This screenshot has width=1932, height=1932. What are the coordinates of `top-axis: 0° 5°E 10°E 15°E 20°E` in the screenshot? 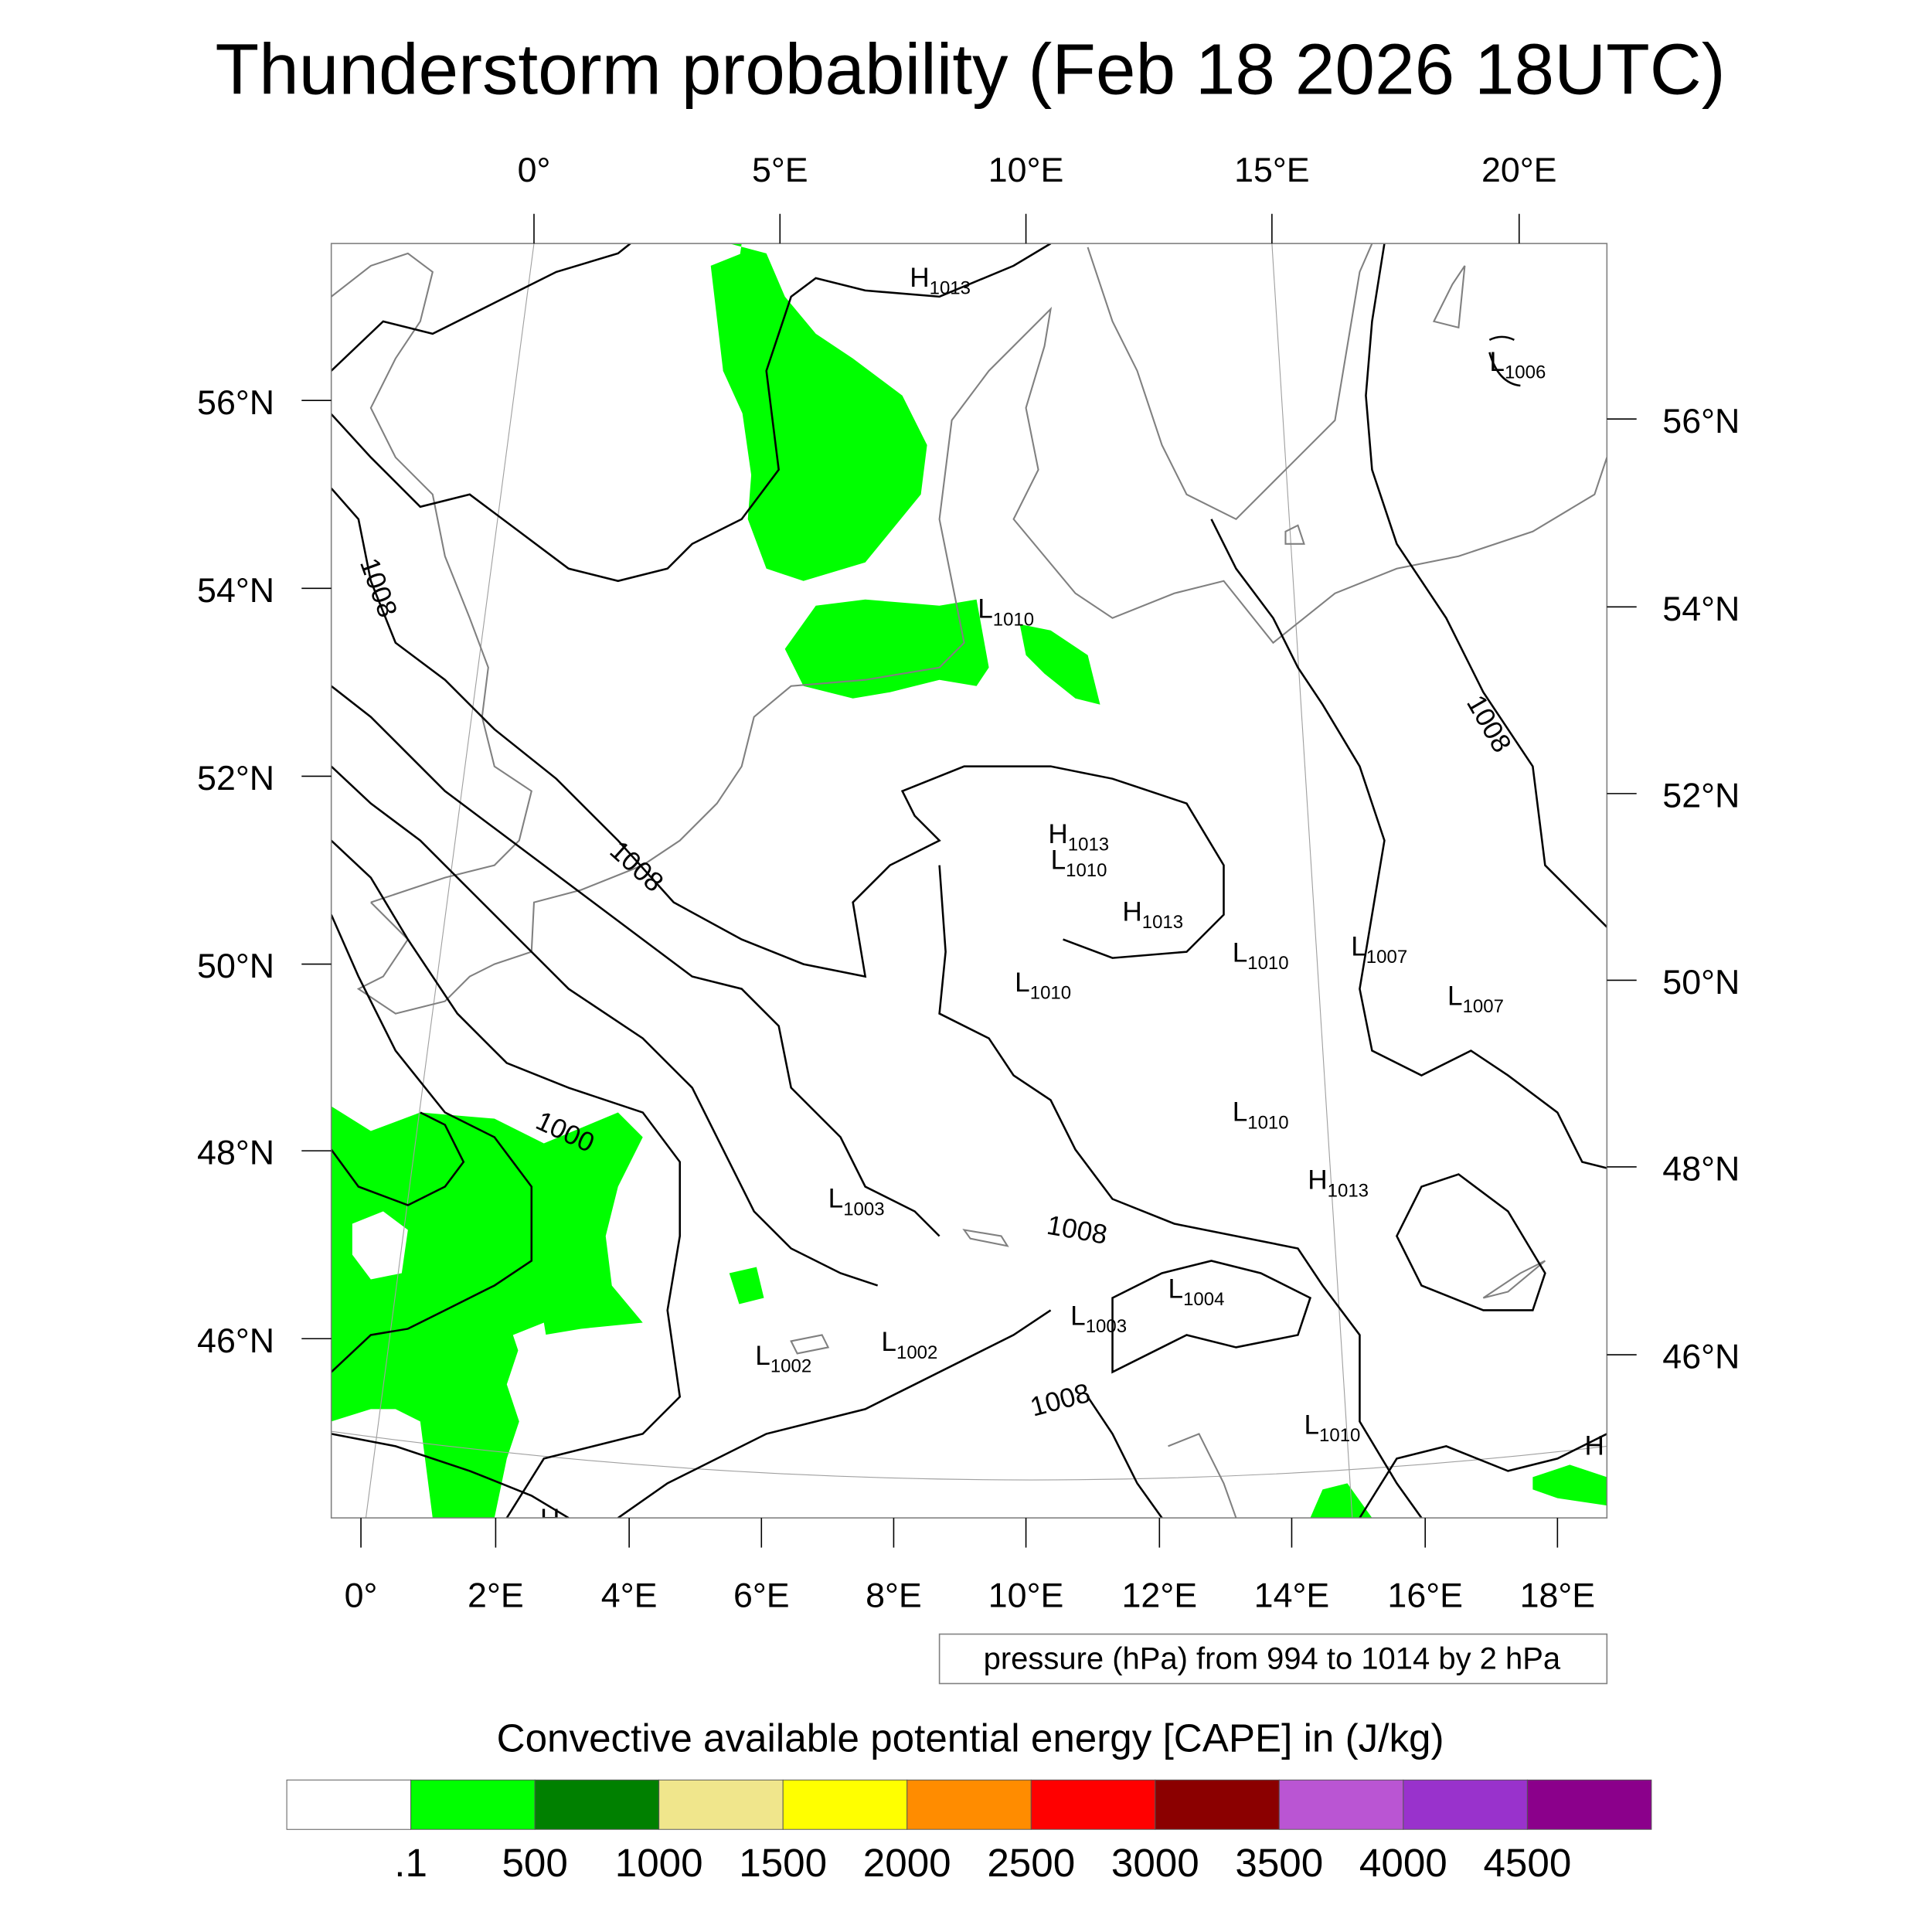 It's located at (1037, 198).